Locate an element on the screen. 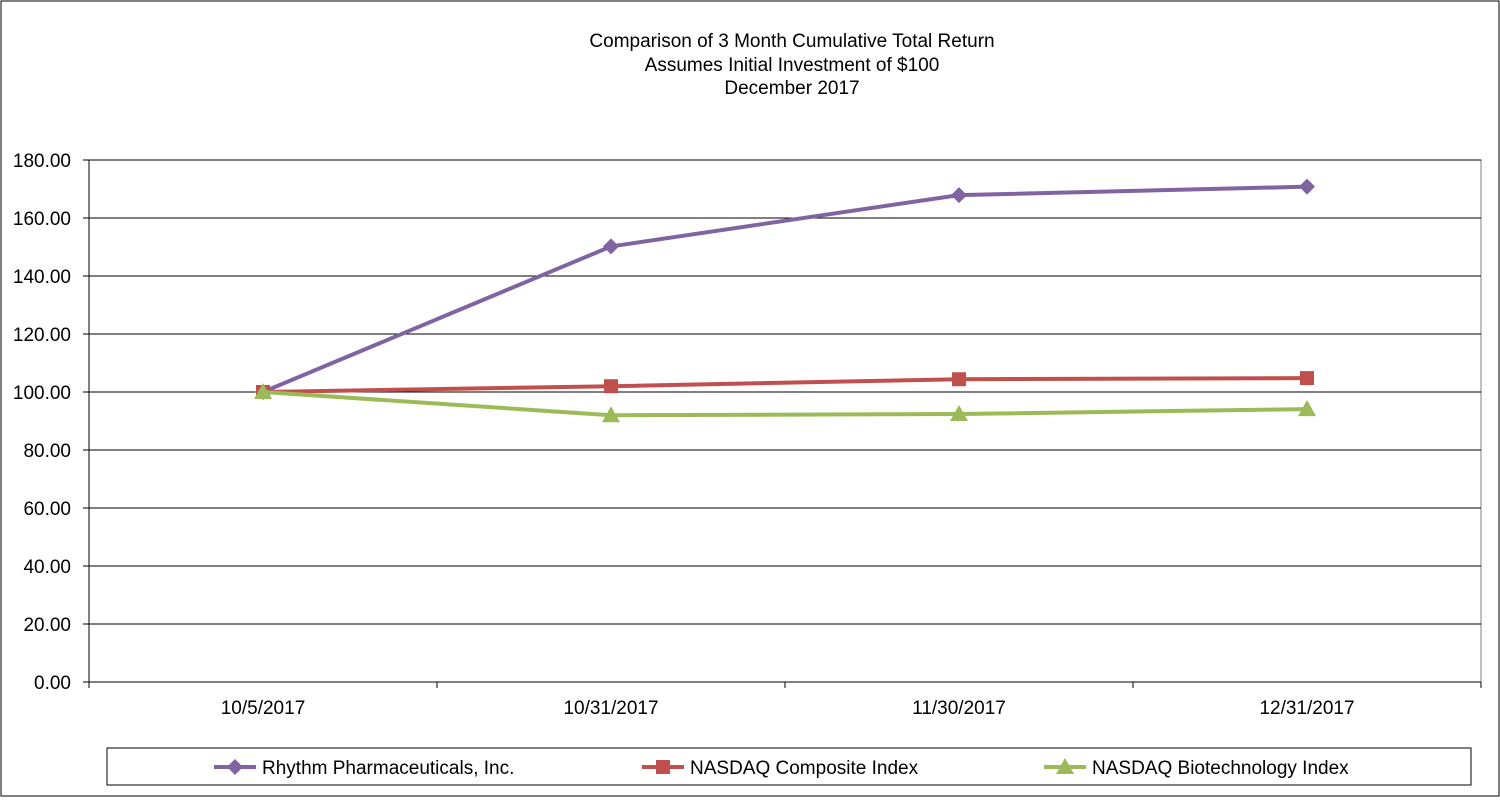 Image resolution: width=1500 pixels, height=802 pixels. y-tick-label: 80.00 is located at coordinates (47, 451).